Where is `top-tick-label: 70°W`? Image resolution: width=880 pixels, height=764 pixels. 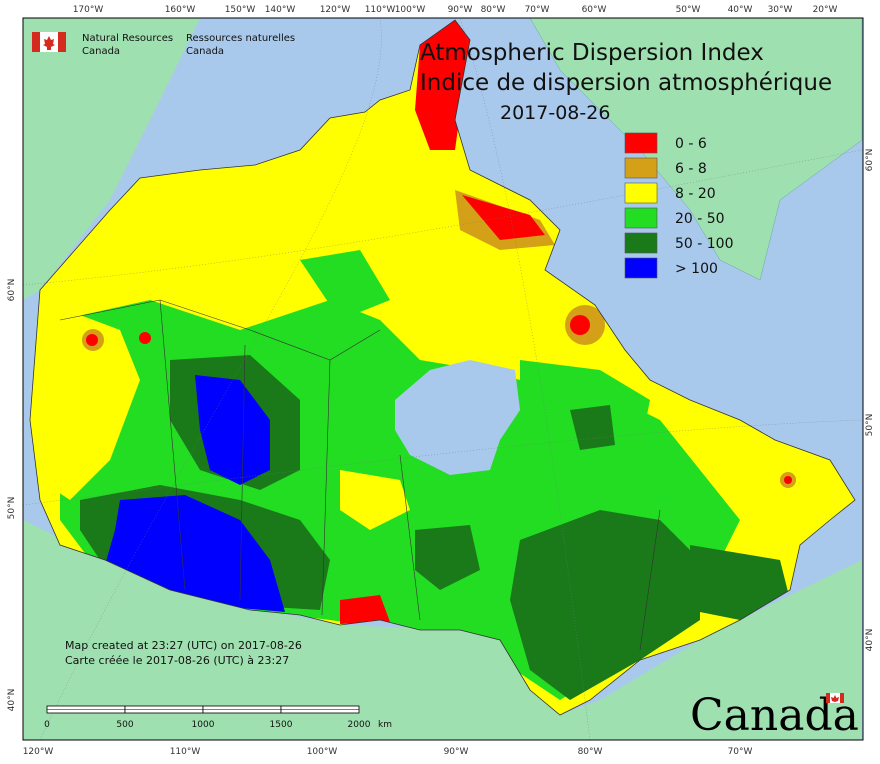 top-tick-label: 70°W is located at coordinates (537, 10).